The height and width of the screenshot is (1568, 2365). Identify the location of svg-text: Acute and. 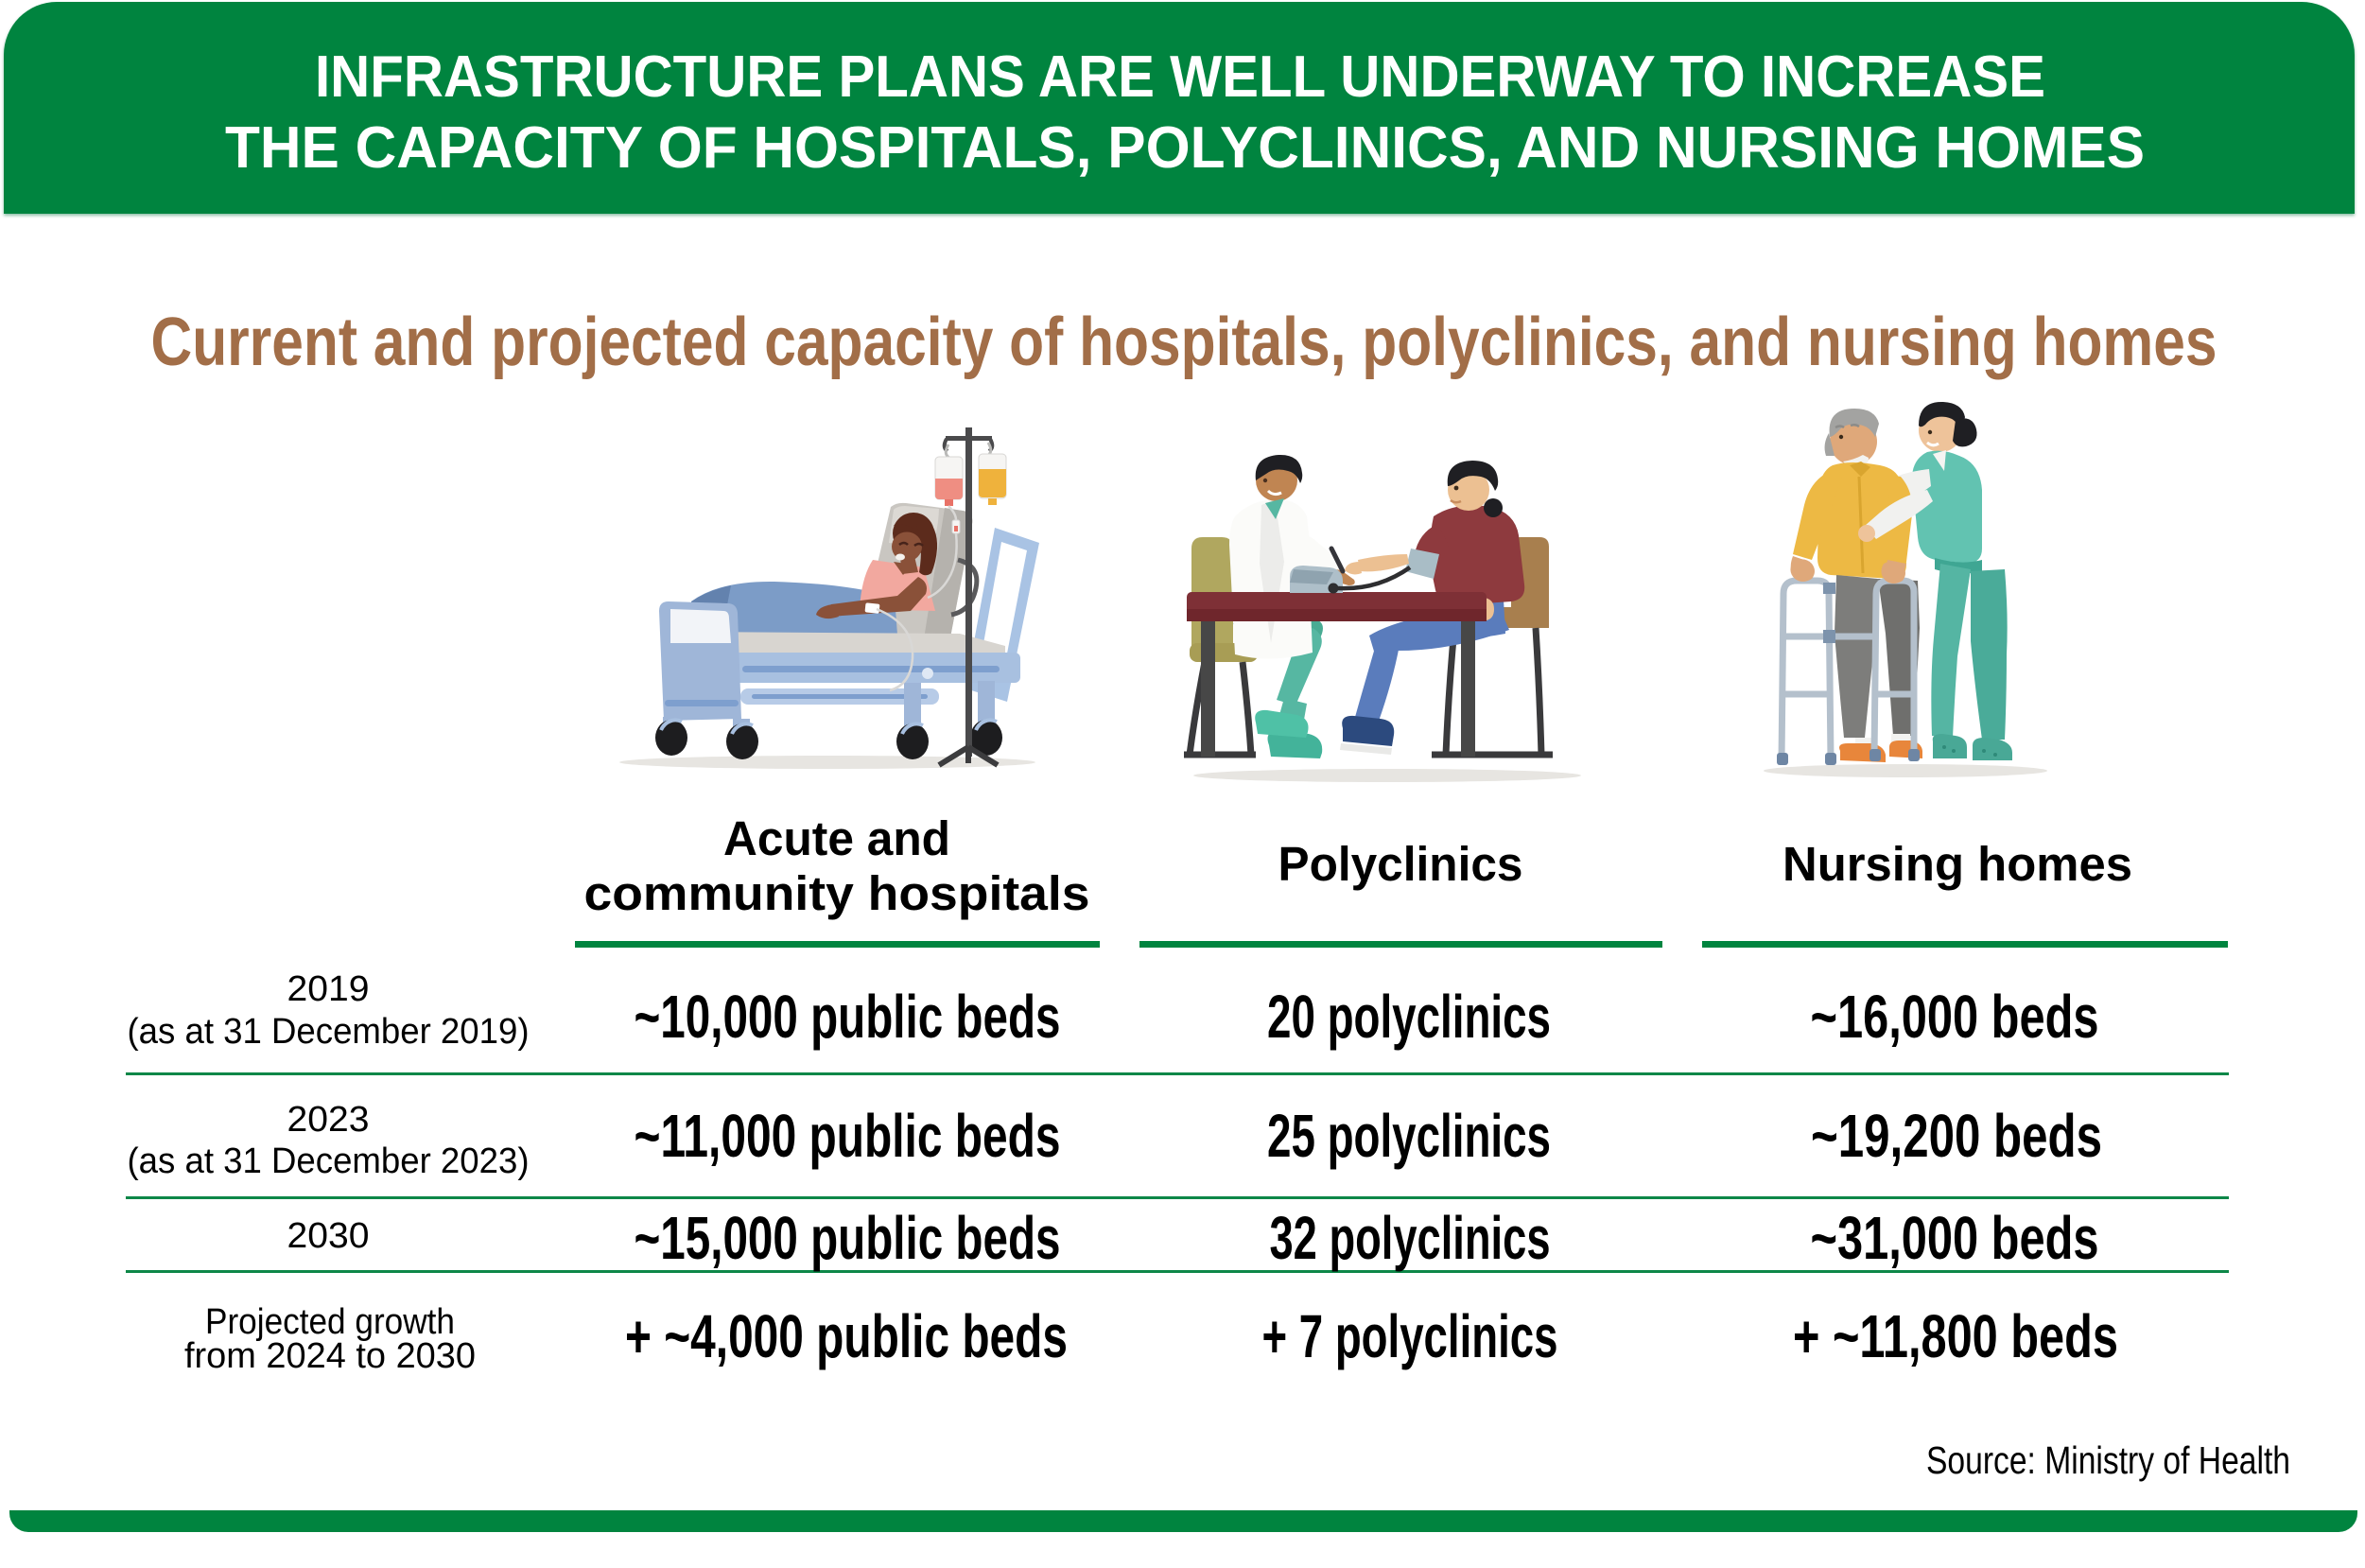
(836, 838).